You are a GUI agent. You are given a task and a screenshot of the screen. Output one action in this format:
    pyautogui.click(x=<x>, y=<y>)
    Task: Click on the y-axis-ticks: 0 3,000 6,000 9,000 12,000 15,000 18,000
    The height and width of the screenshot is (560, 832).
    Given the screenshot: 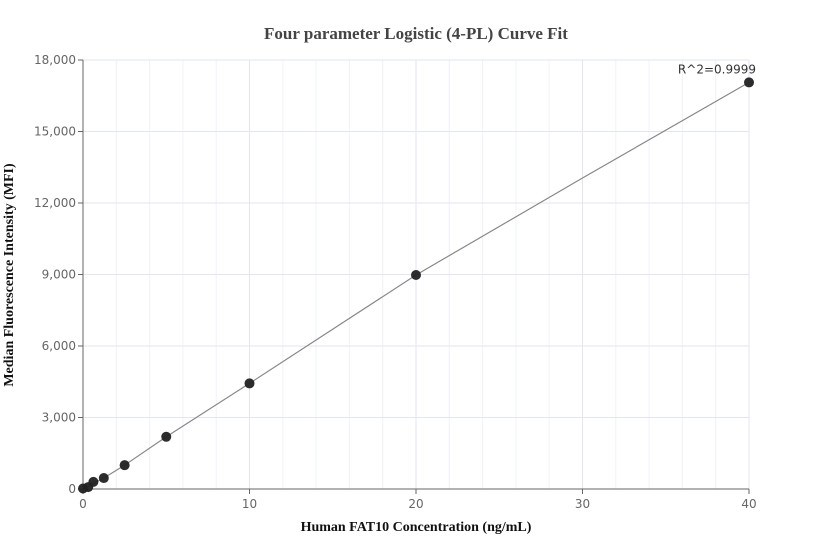 What is the action you would take?
    pyautogui.click(x=58, y=274)
    